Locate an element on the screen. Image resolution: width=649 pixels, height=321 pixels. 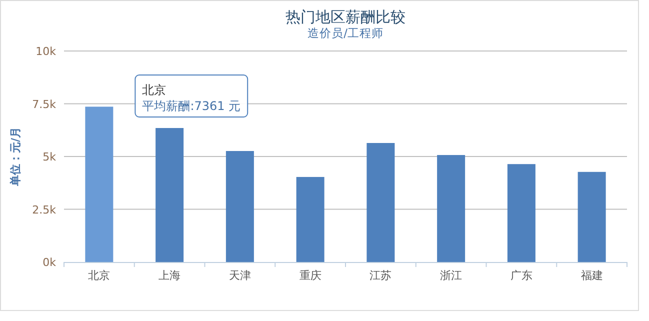
y-tick-label: 0k is located at coordinates (49, 262).